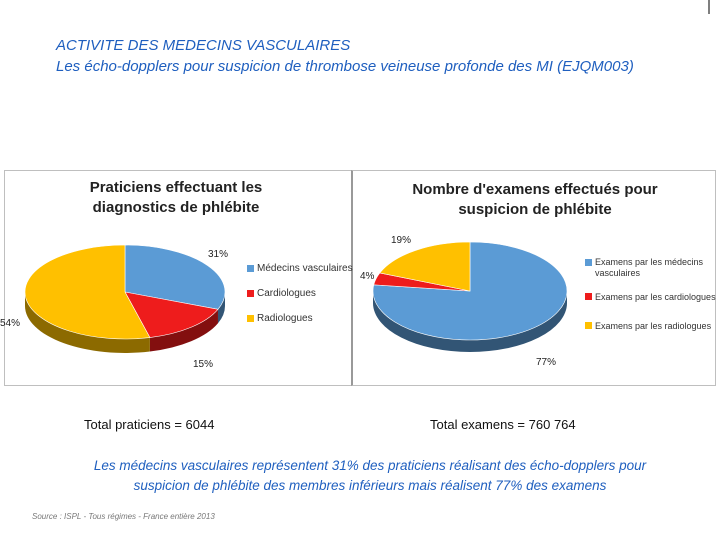 The image size is (720, 540). What do you see at coordinates (588, 325) in the screenshot?
I see `legend2-swatch-radiologues` at bounding box center [588, 325].